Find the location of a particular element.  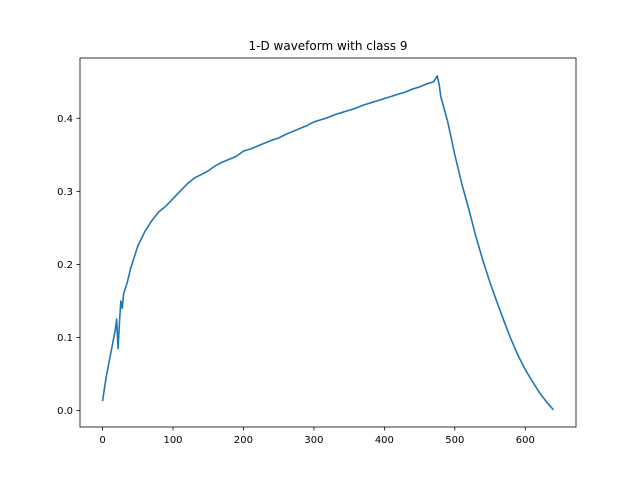

chart-title: 1-D waveform with class 9 is located at coordinates (328, 46).